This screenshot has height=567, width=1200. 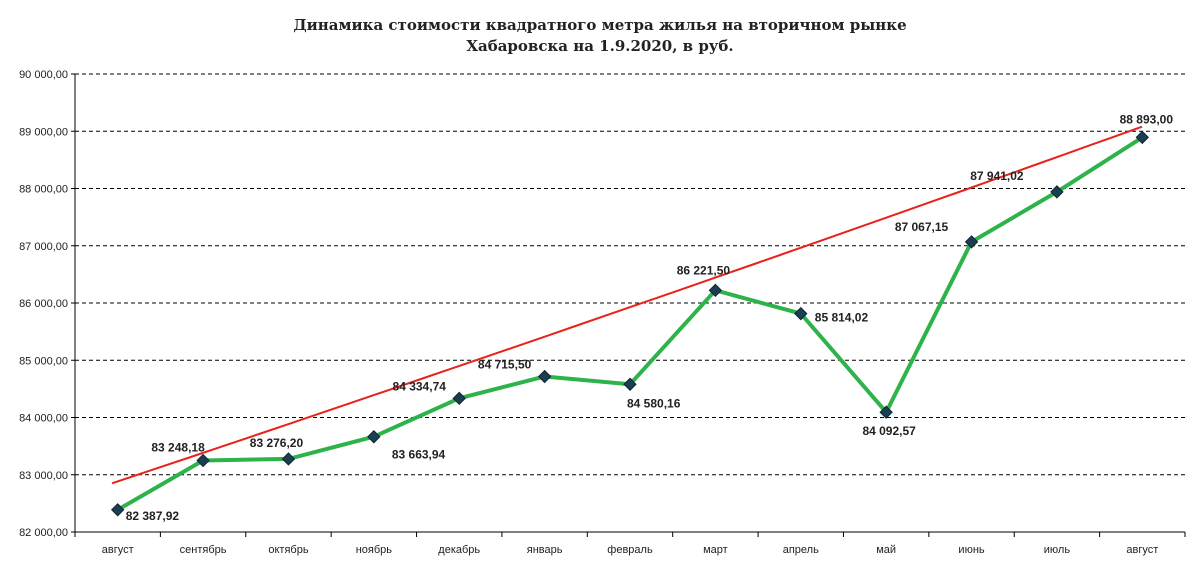 I want to click on data-label: 82 387,92, so click(x=153, y=516).